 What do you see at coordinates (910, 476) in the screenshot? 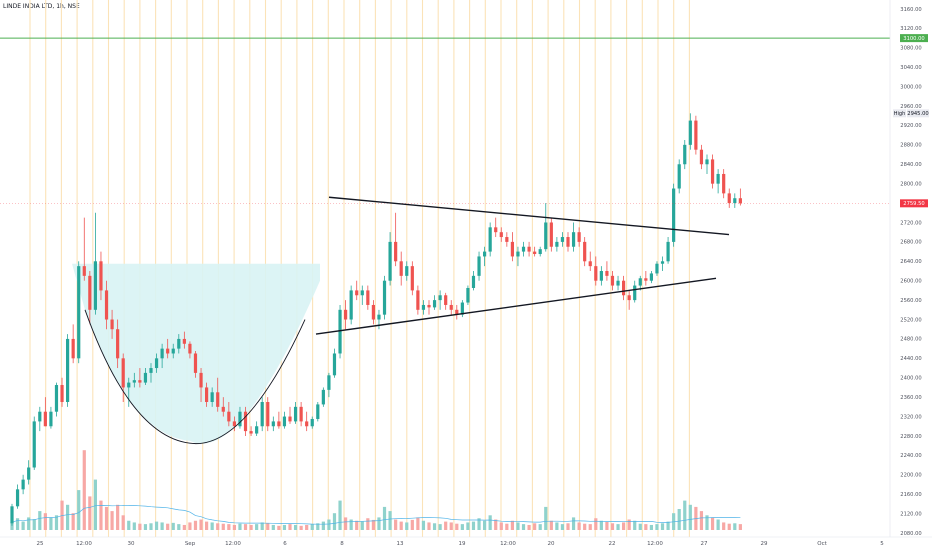
I see `price-tick-label: 2200.00` at bounding box center [910, 476].